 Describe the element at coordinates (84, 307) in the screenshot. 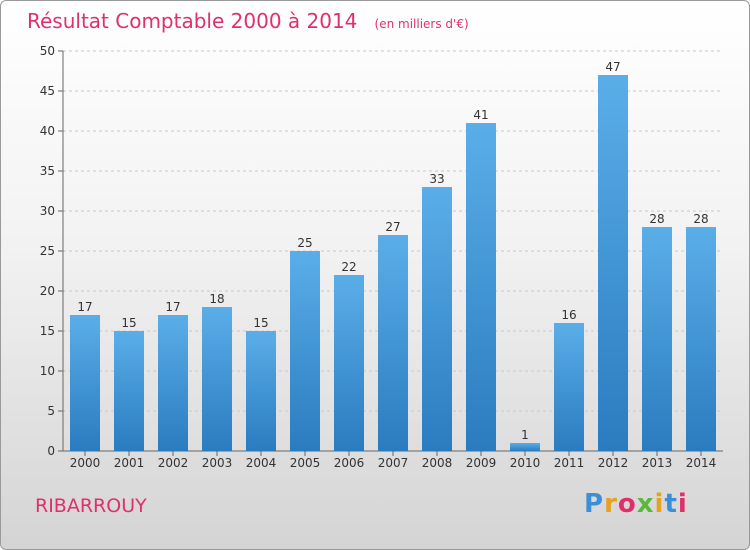

I see `value-label-2000: 17` at that location.